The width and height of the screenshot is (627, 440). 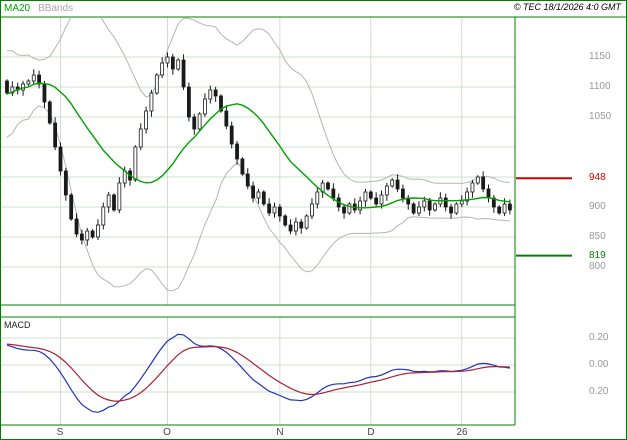 What do you see at coordinates (600, 86) in the screenshot?
I see `price-axis-label: 1100` at bounding box center [600, 86].